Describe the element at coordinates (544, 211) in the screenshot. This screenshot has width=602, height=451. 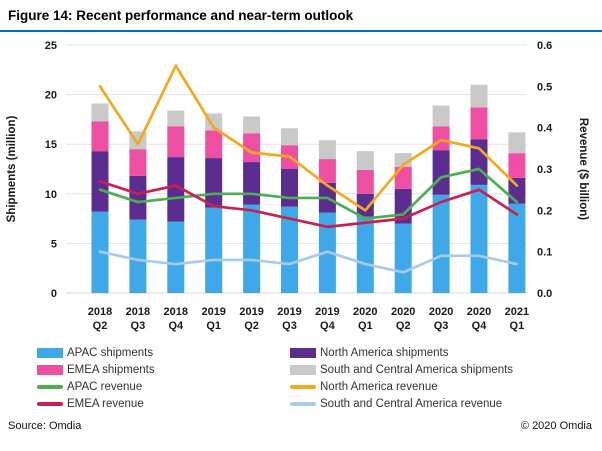
I see `svg-text: 0.2` at that location.